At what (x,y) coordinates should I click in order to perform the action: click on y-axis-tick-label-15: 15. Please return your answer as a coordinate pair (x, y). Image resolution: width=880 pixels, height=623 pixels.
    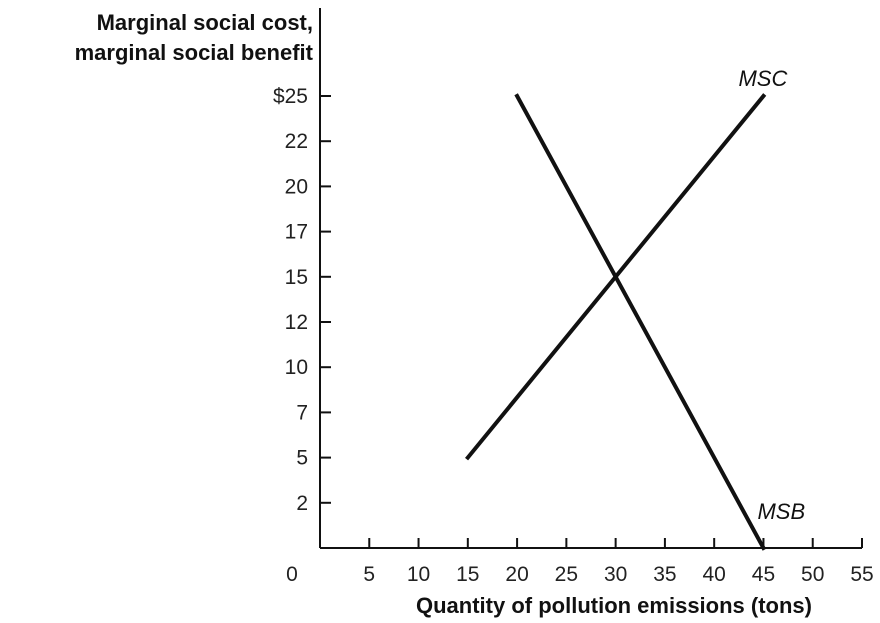
    Looking at the image, I should click on (296, 277).